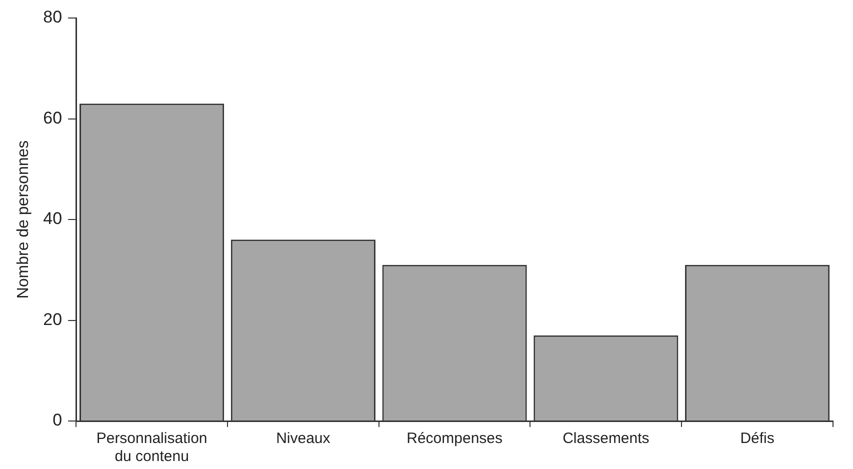 The height and width of the screenshot is (469, 853). What do you see at coordinates (152, 448) in the screenshot?
I see `x-tick-label: Personnalisation du contenu` at bounding box center [152, 448].